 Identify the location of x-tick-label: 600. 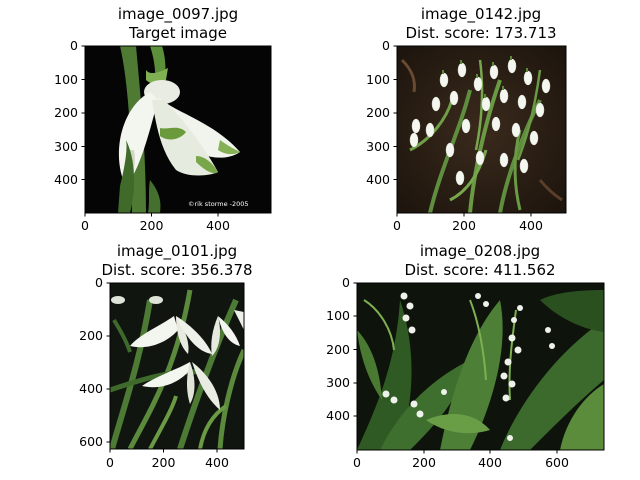
(557, 462).